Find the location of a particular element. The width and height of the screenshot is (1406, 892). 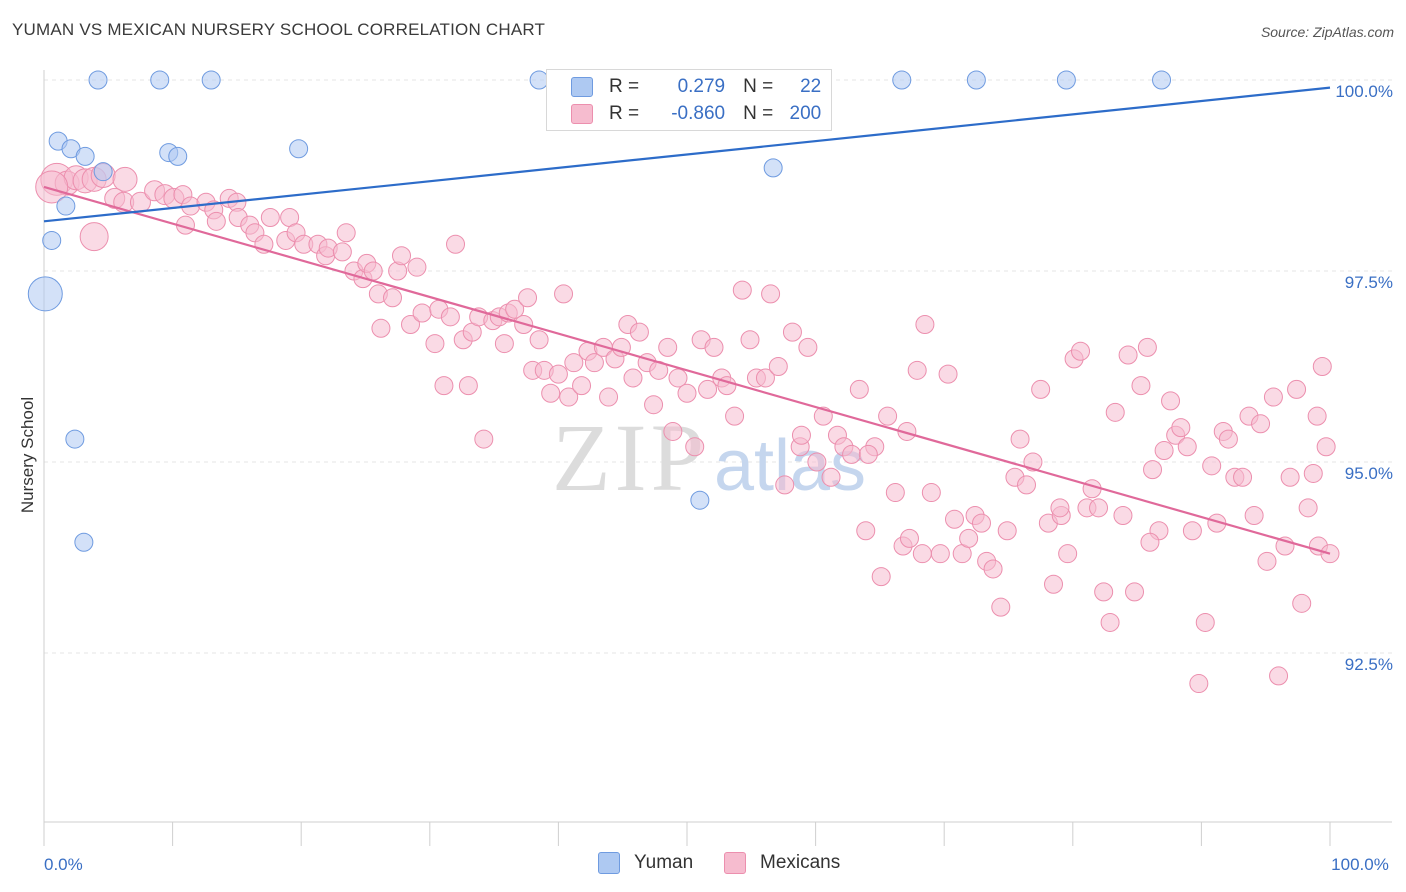

y-tick-label: 100.0% is located at coordinates (1364, 91).